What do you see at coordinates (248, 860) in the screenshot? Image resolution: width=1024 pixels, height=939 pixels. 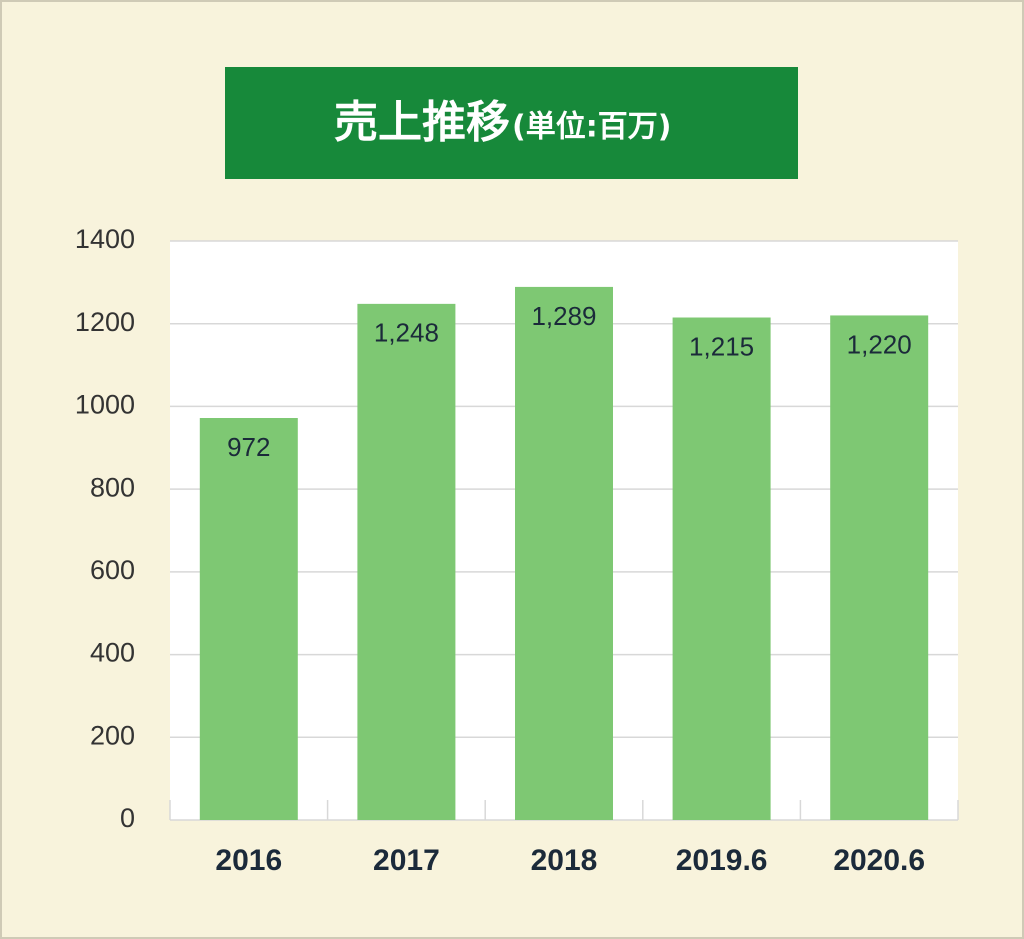 I see `x-tick-label: 2016` at bounding box center [248, 860].